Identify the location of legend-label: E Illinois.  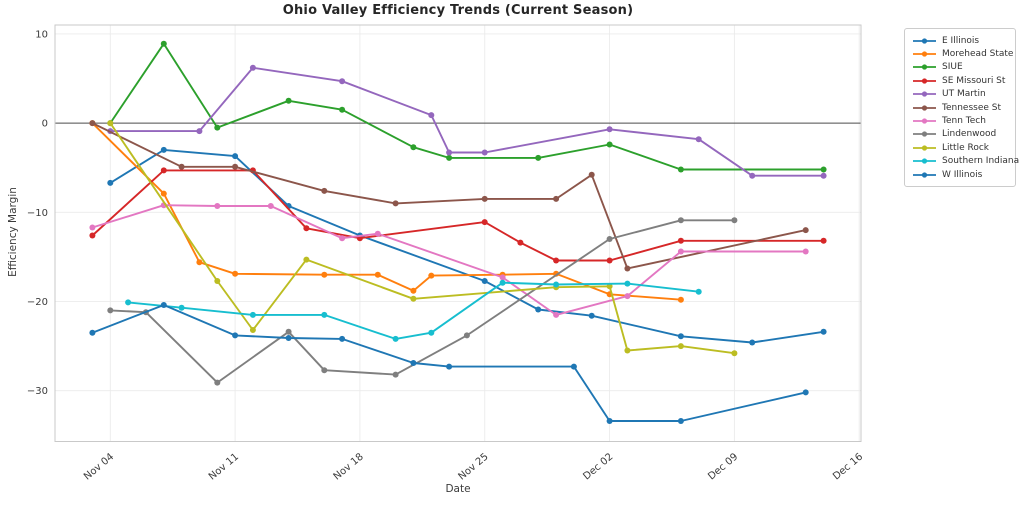
(961, 40).